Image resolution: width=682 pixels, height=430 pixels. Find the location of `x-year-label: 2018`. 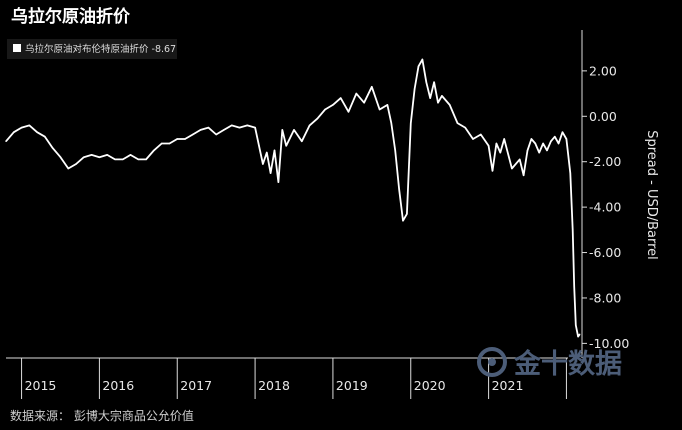

x-year-label: 2018 is located at coordinates (274, 385).